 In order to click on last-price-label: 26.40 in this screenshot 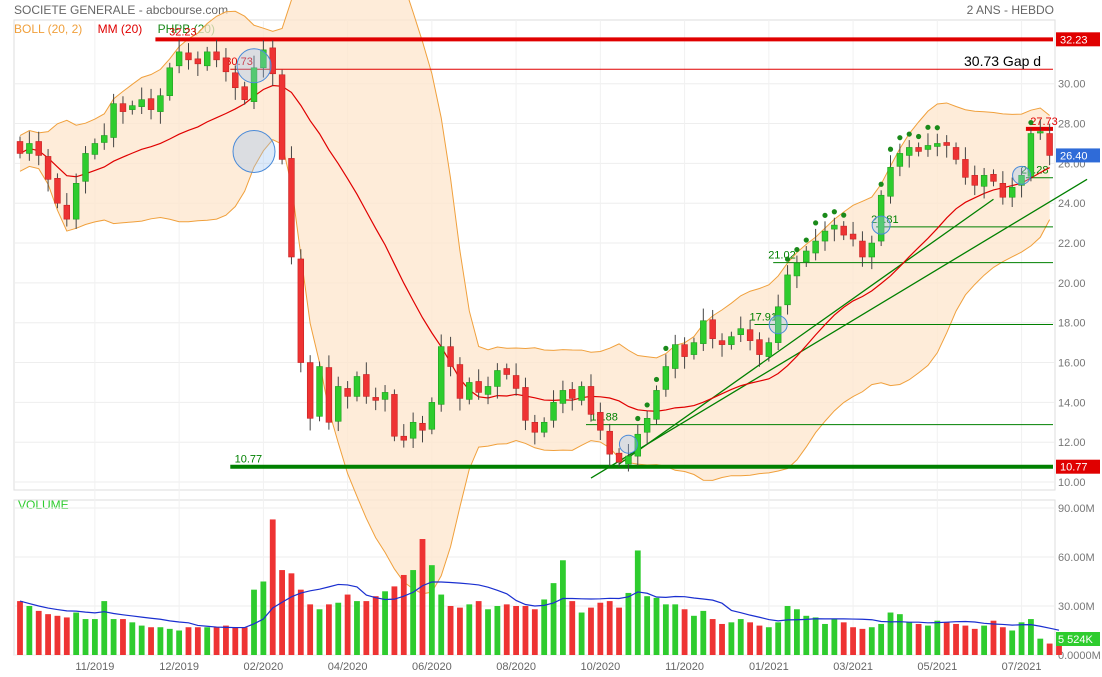, I will do `click(1074, 156)`.